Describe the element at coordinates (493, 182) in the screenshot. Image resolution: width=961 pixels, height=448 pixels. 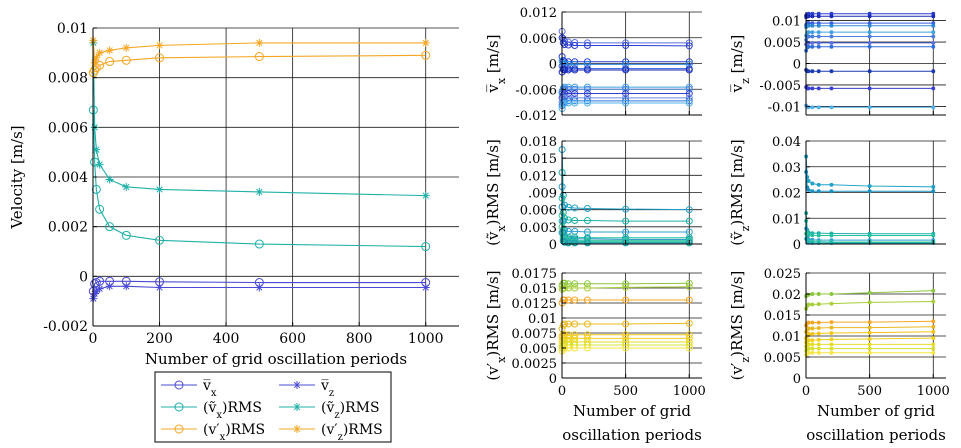
I see `y-axis-label-tail: )RMS [m/s]` at that location.